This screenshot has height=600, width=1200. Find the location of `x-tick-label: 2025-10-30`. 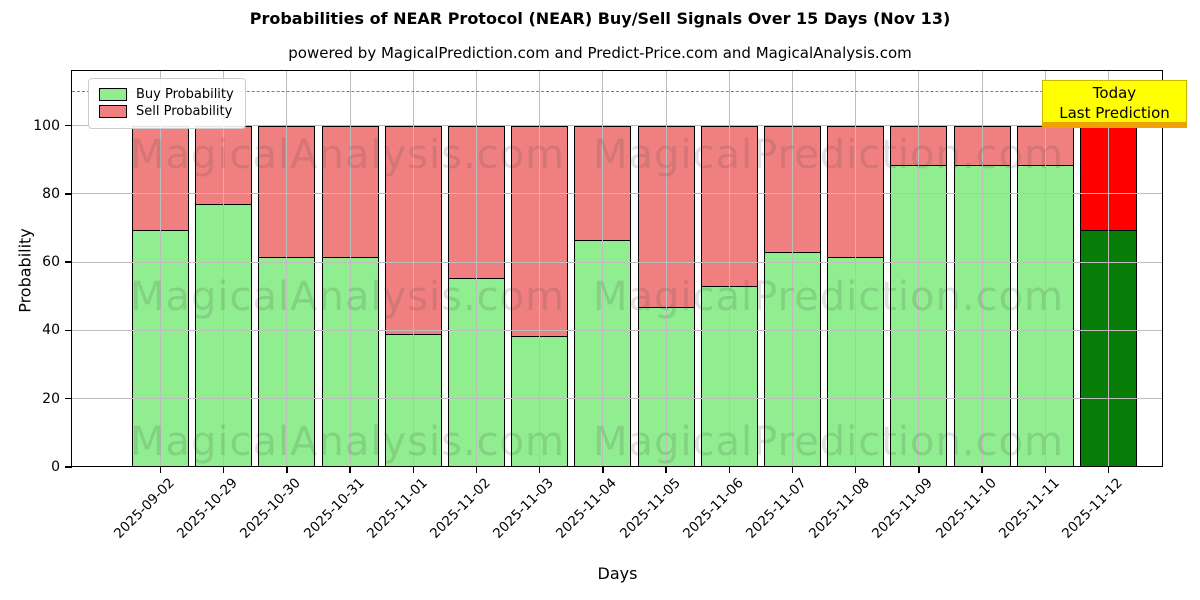

x-tick-label: 2025-10-30 is located at coordinates (271, 508).